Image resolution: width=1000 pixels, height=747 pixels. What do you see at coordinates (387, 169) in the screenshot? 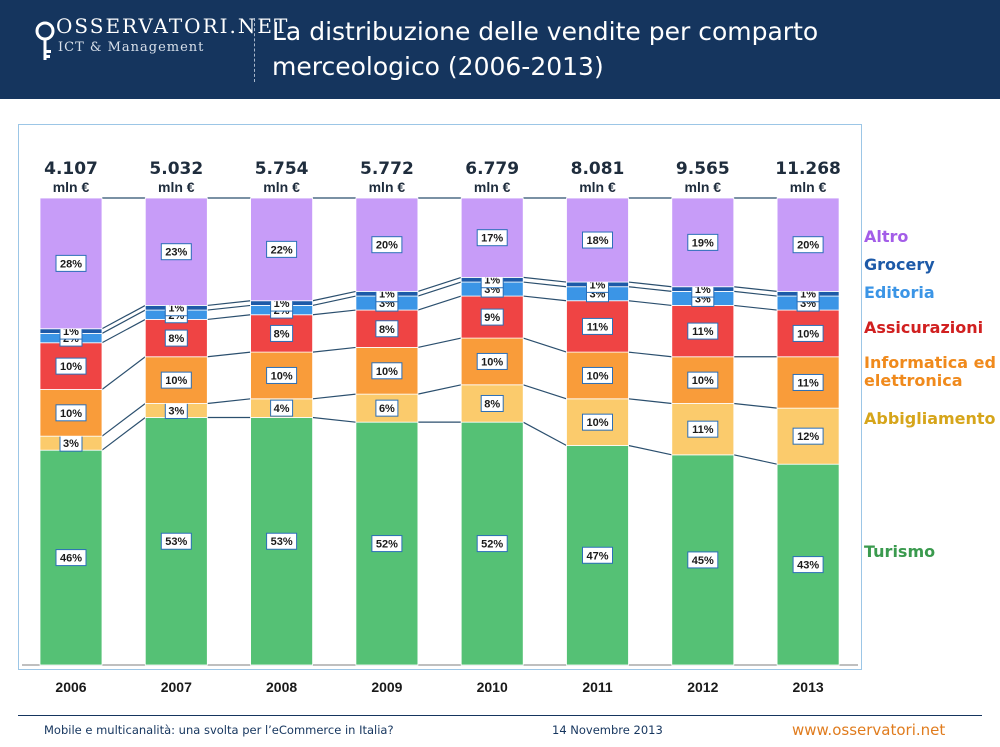
I see `bar-total-value: 5.772` at bounding box center [387, 169].